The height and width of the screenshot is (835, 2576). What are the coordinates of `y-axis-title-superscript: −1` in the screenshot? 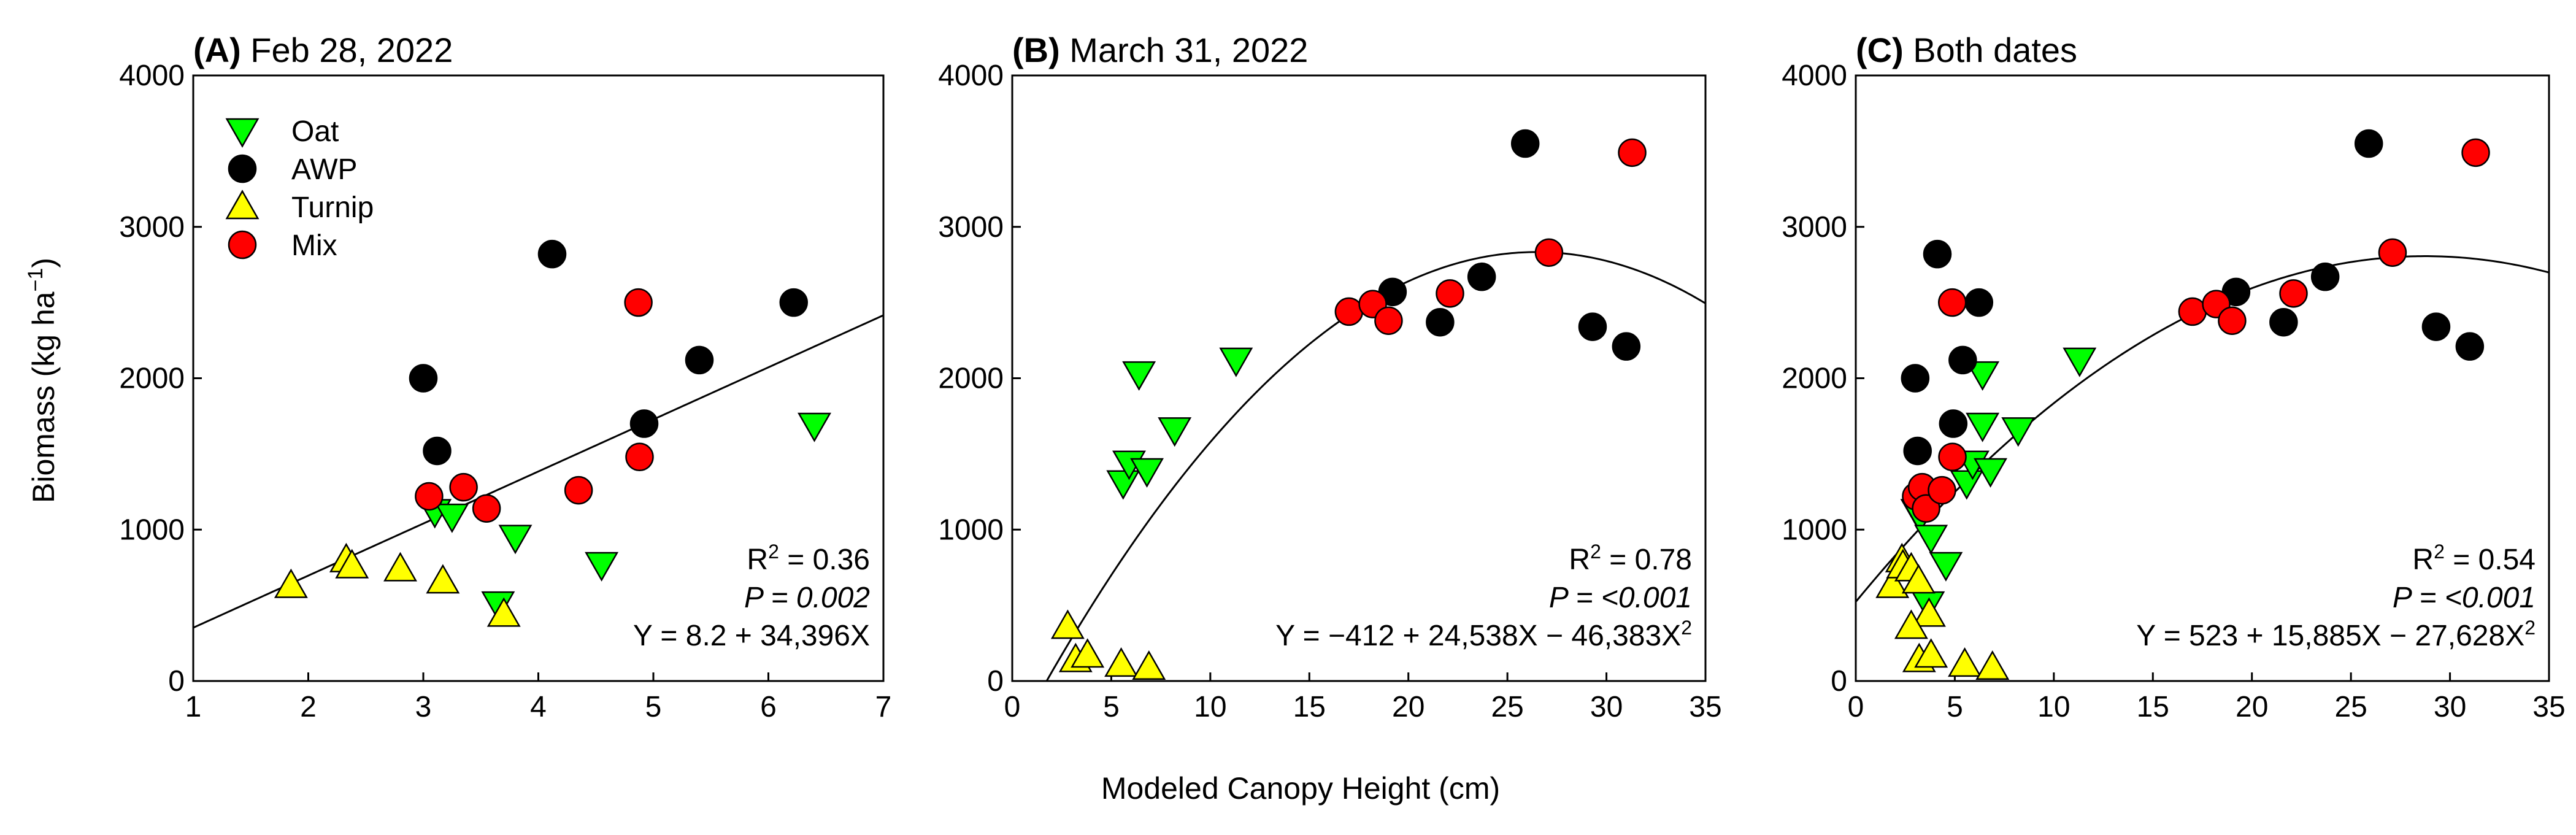 It's located at (35, 280).